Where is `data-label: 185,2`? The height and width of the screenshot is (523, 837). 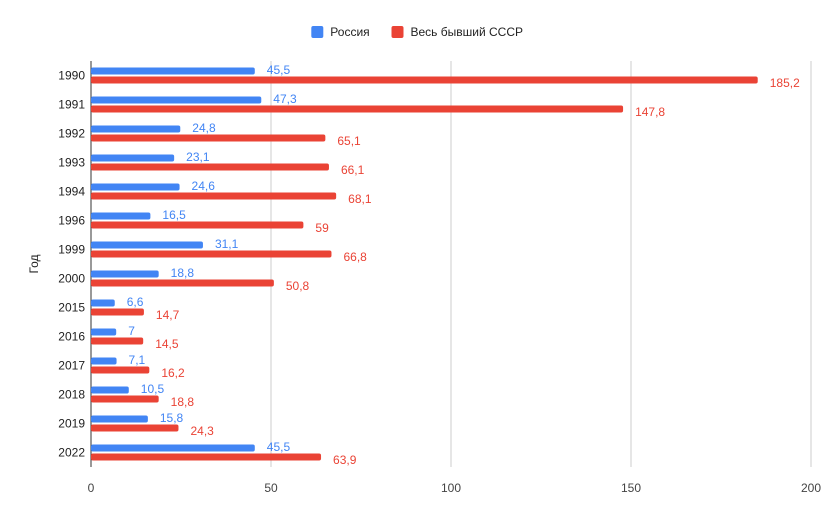
data-label: 185,2 is located at coordinates (785, 83).